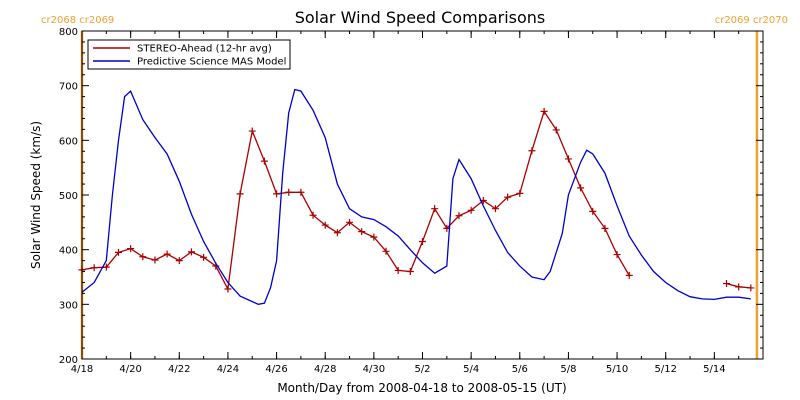 The width and height of the screenshot is (800, 400). What do you see at coordinates (68, 251) in the screenshot?
I see `y-tick-label: 400` at bounding box center [68, 251].